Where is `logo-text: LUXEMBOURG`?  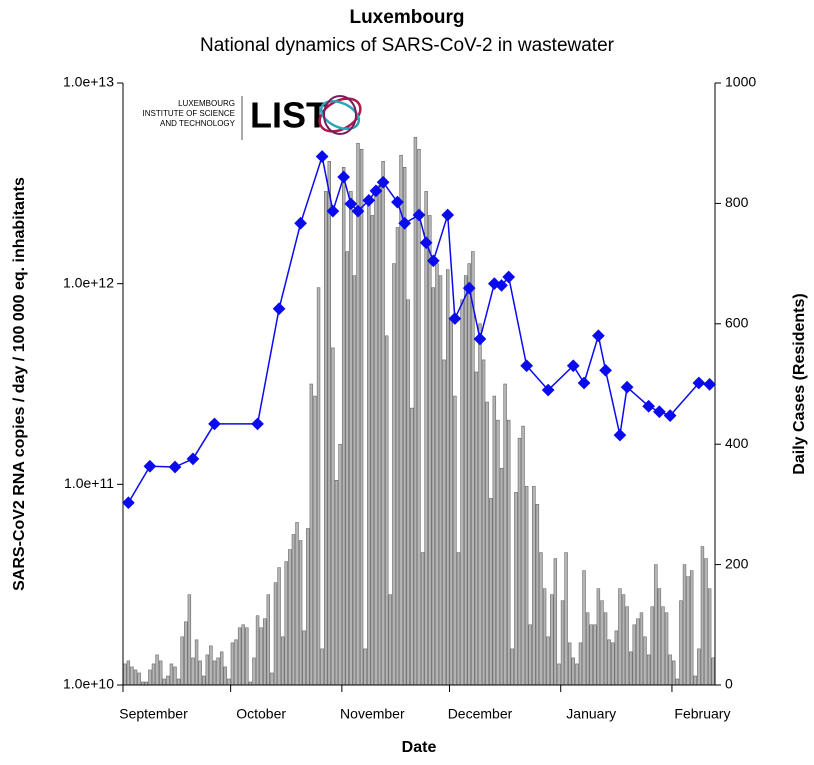 logo-text: LUXEMBOURG is located at coordinates (206, 103).